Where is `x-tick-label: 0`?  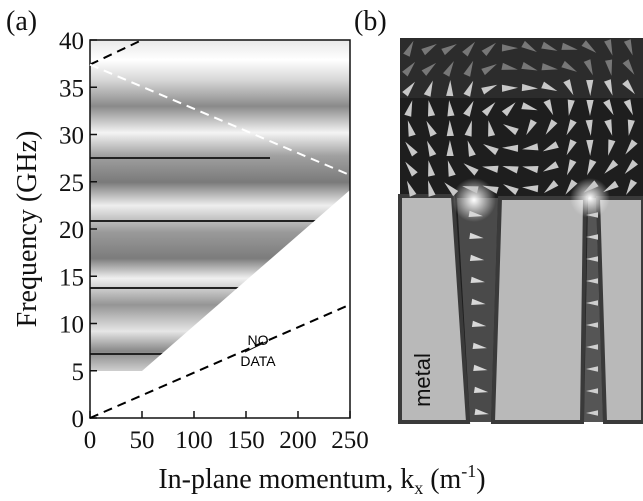
x-tick-label: 0 is located at coordinates (90, 440).